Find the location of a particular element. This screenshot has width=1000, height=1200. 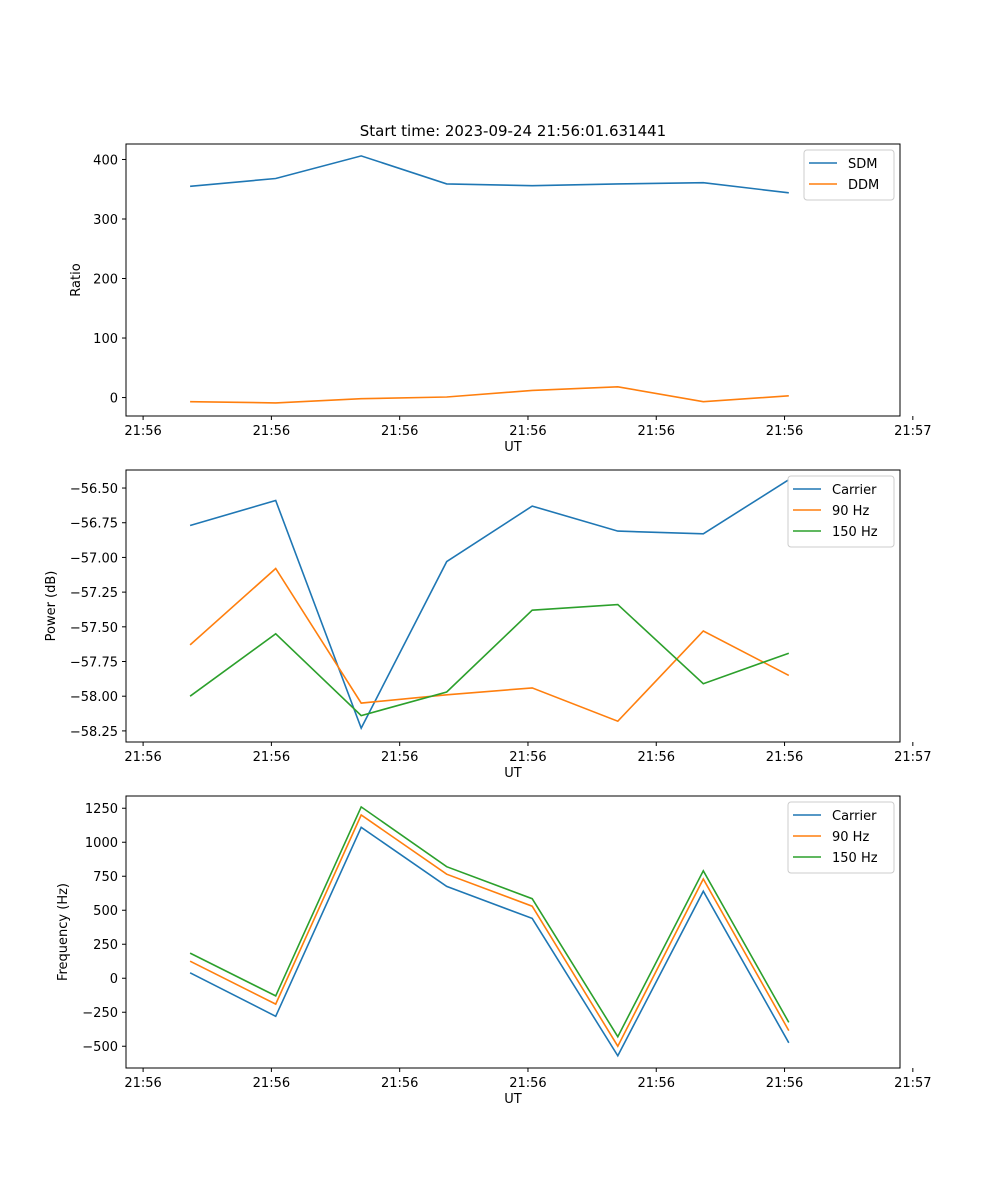

legend-label: SDM is located at coordinates (862, 164).